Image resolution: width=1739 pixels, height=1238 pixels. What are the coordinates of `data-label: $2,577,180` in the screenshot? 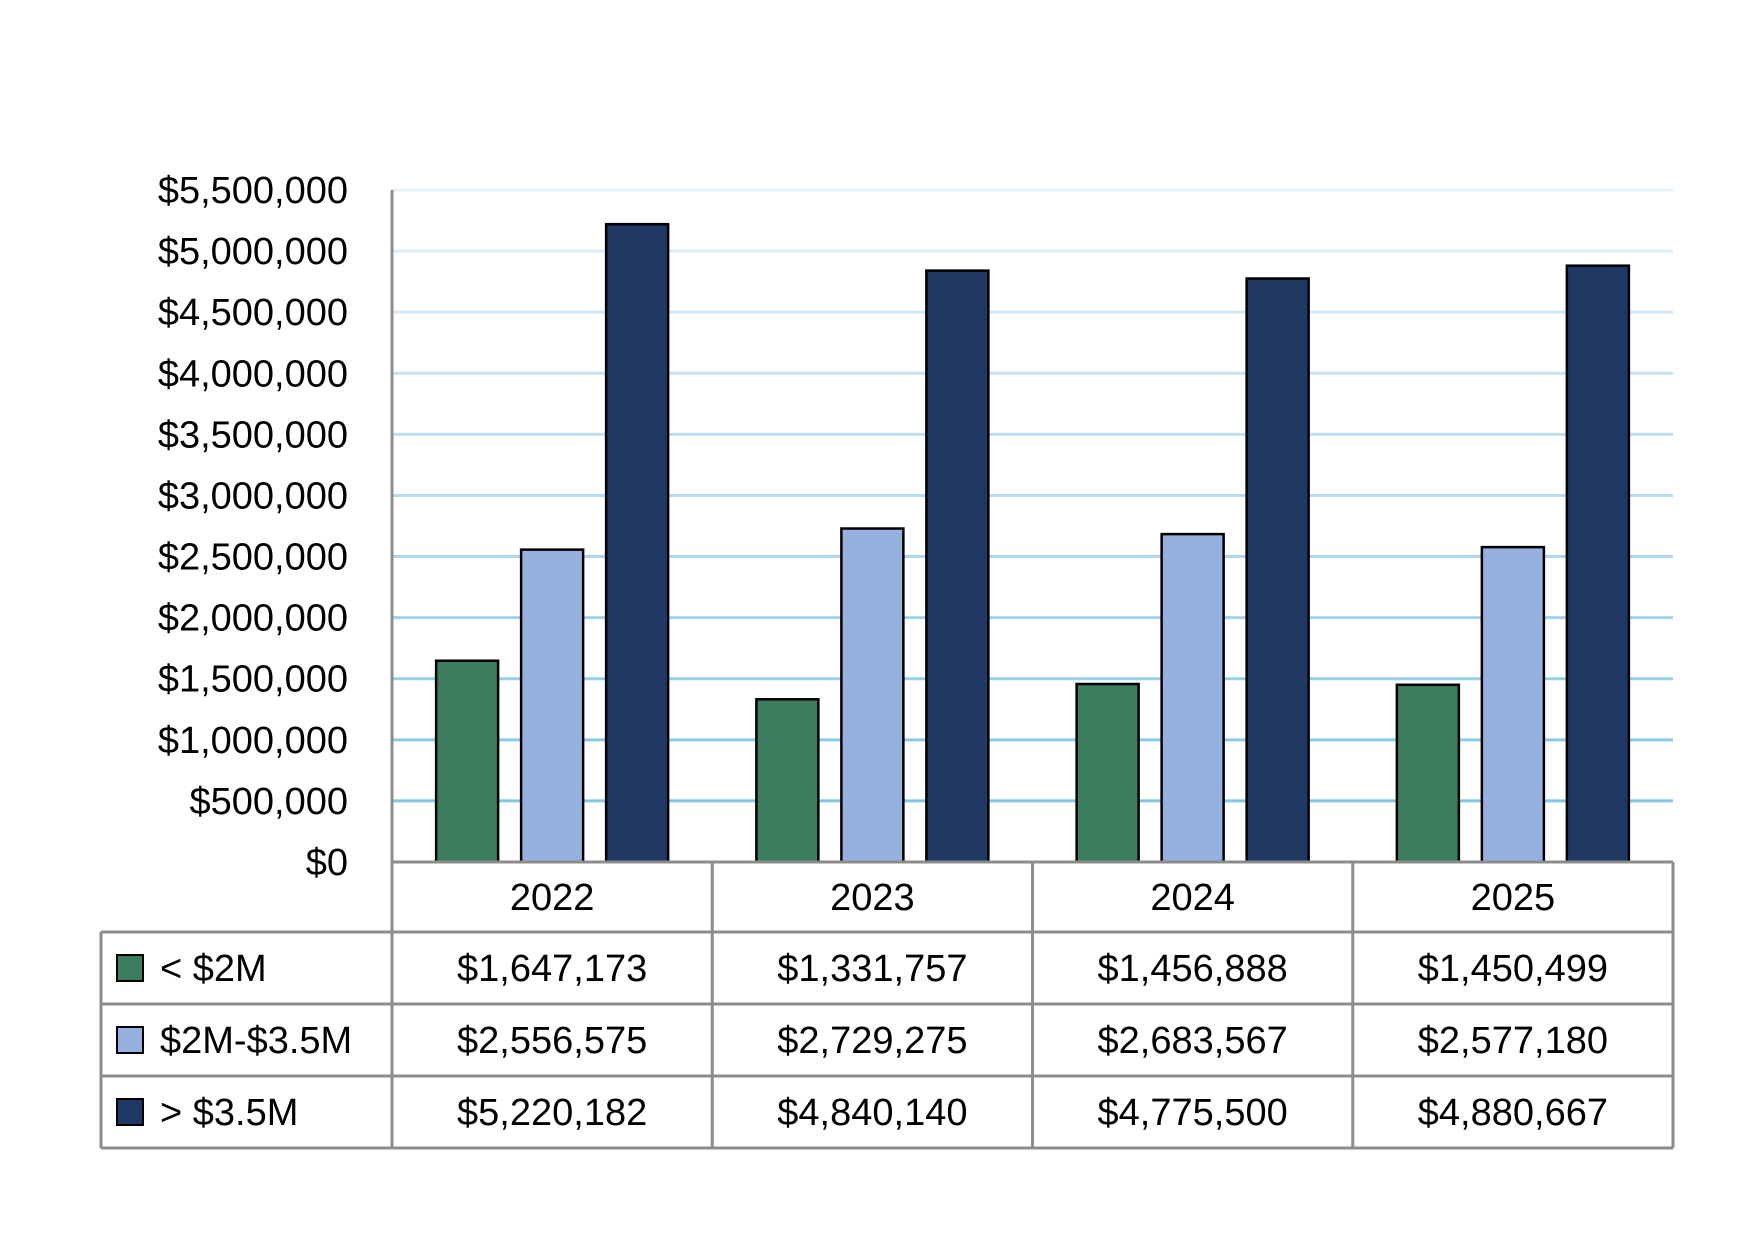 It's located at (1513, 1041).